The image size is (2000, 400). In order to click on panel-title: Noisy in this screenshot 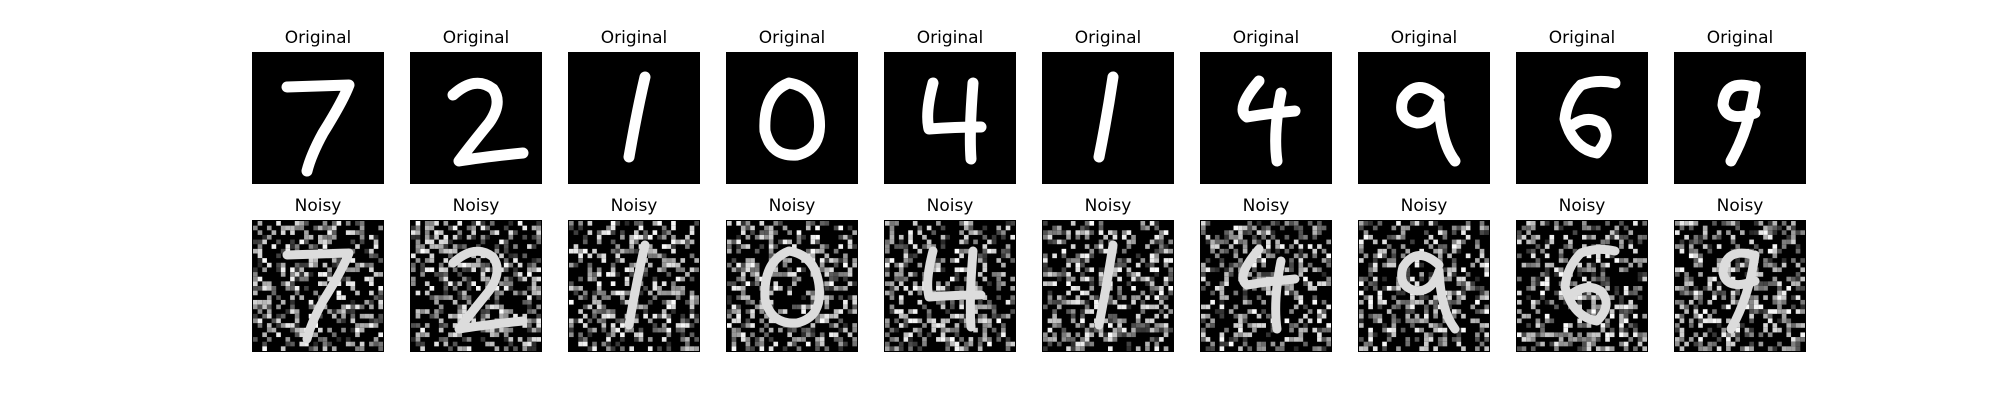, I will do `click(1582, 206)`.